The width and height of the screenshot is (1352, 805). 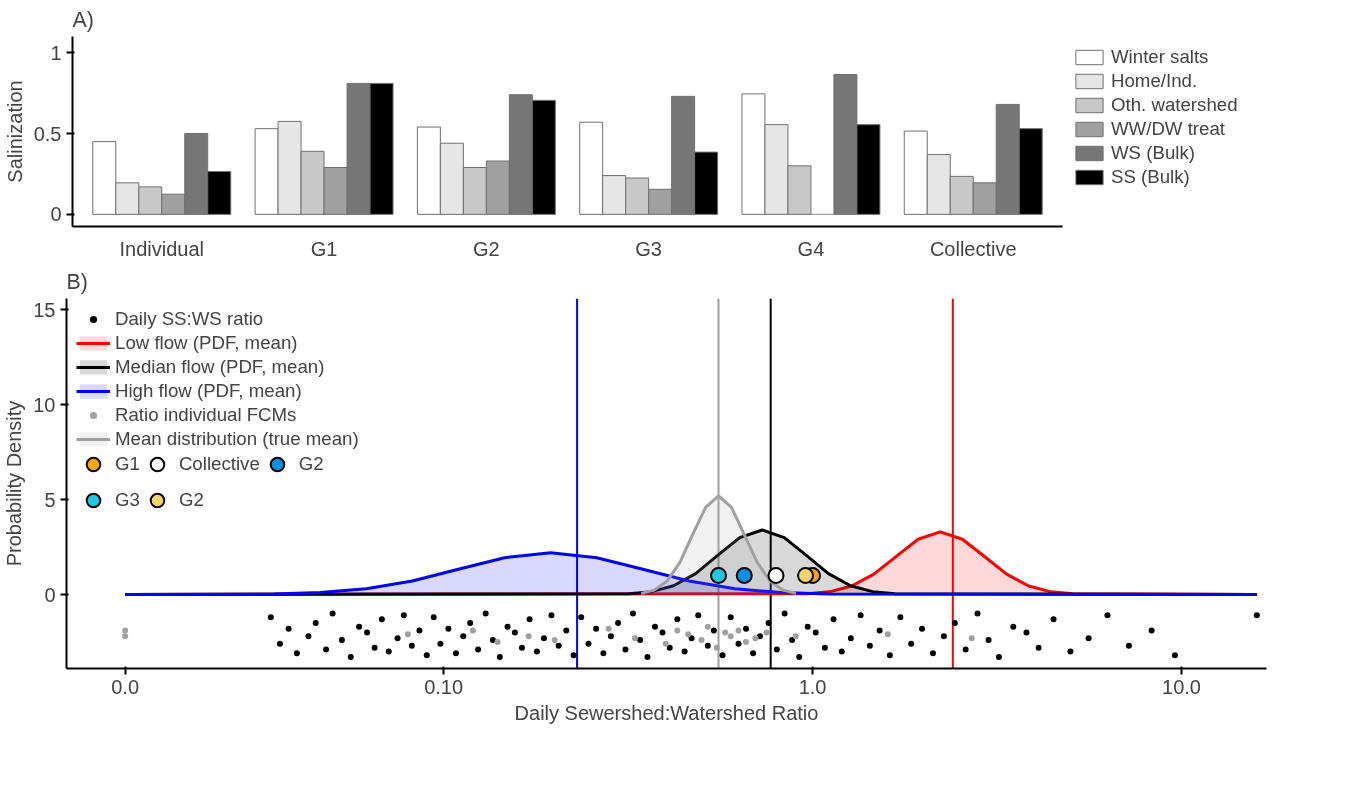 I want to click on x-tick-label: G4, so click(x=811, y=248).